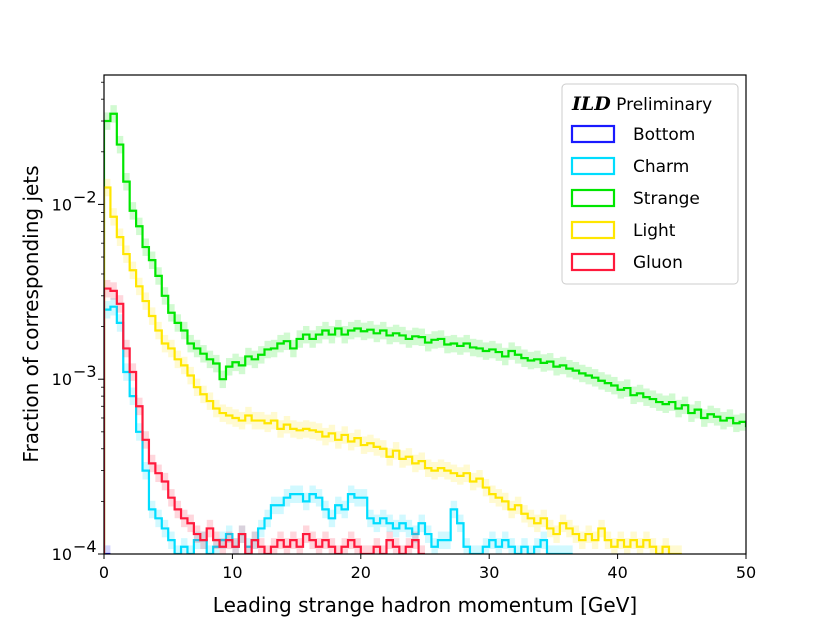 The image size is (830, 623). What do you see at coordinates (664, 135) in the screenshot?
I see `legend-label-bottom: Bottom` at bounding box center [664, 135].